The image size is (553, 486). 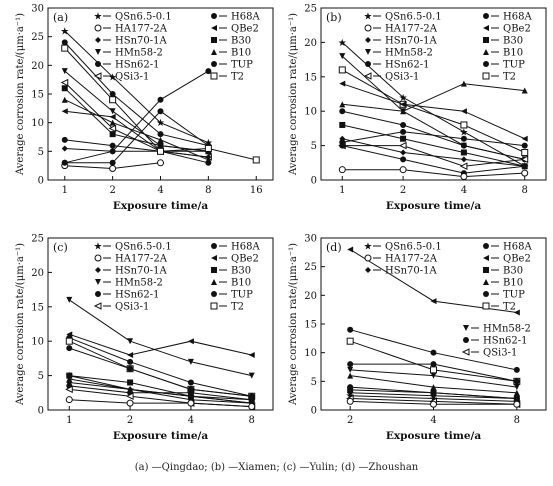 I want to click on legend-entry: HSn70-1A, so click(x=131, y=271).